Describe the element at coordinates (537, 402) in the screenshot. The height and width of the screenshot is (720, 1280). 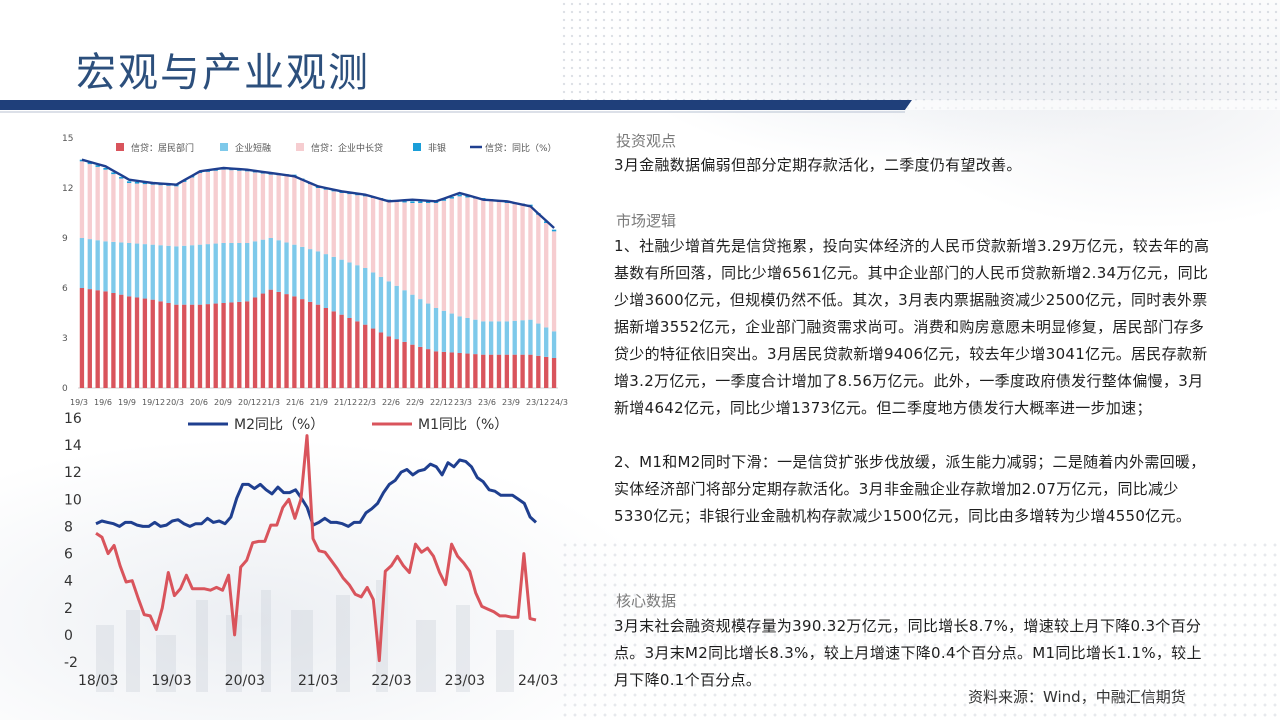
I see `x-tick-label: 23/12` at that location.